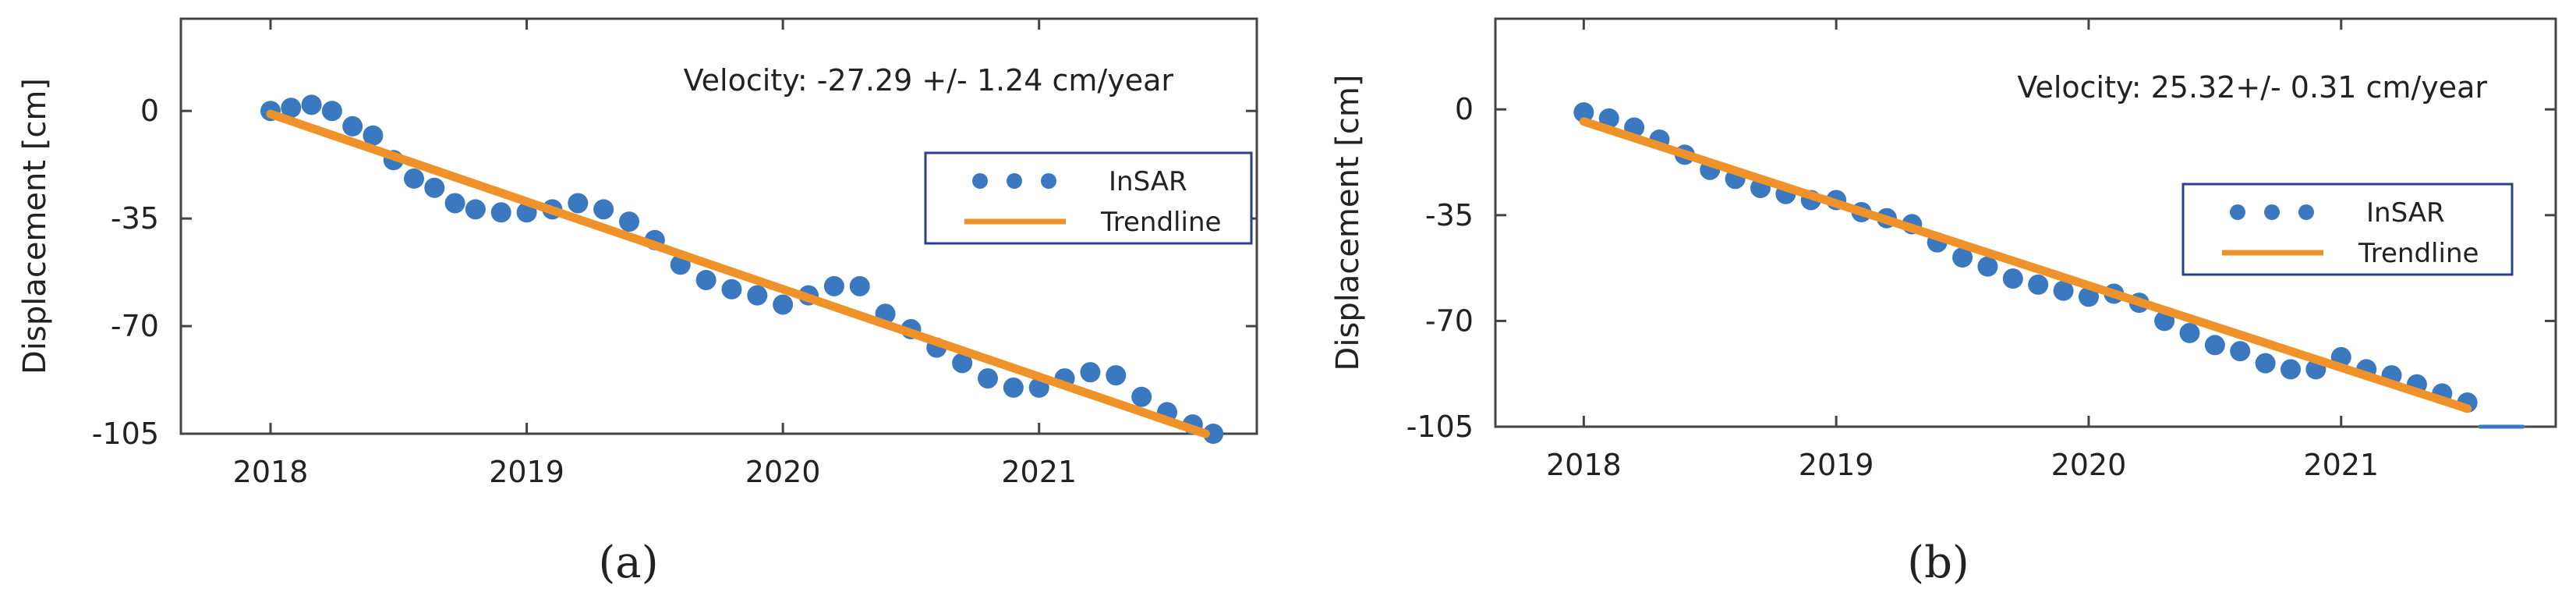 The width and height of the screenshot is (2576, 603). I want to click on panel-caption: (b), so click(1938, 562).